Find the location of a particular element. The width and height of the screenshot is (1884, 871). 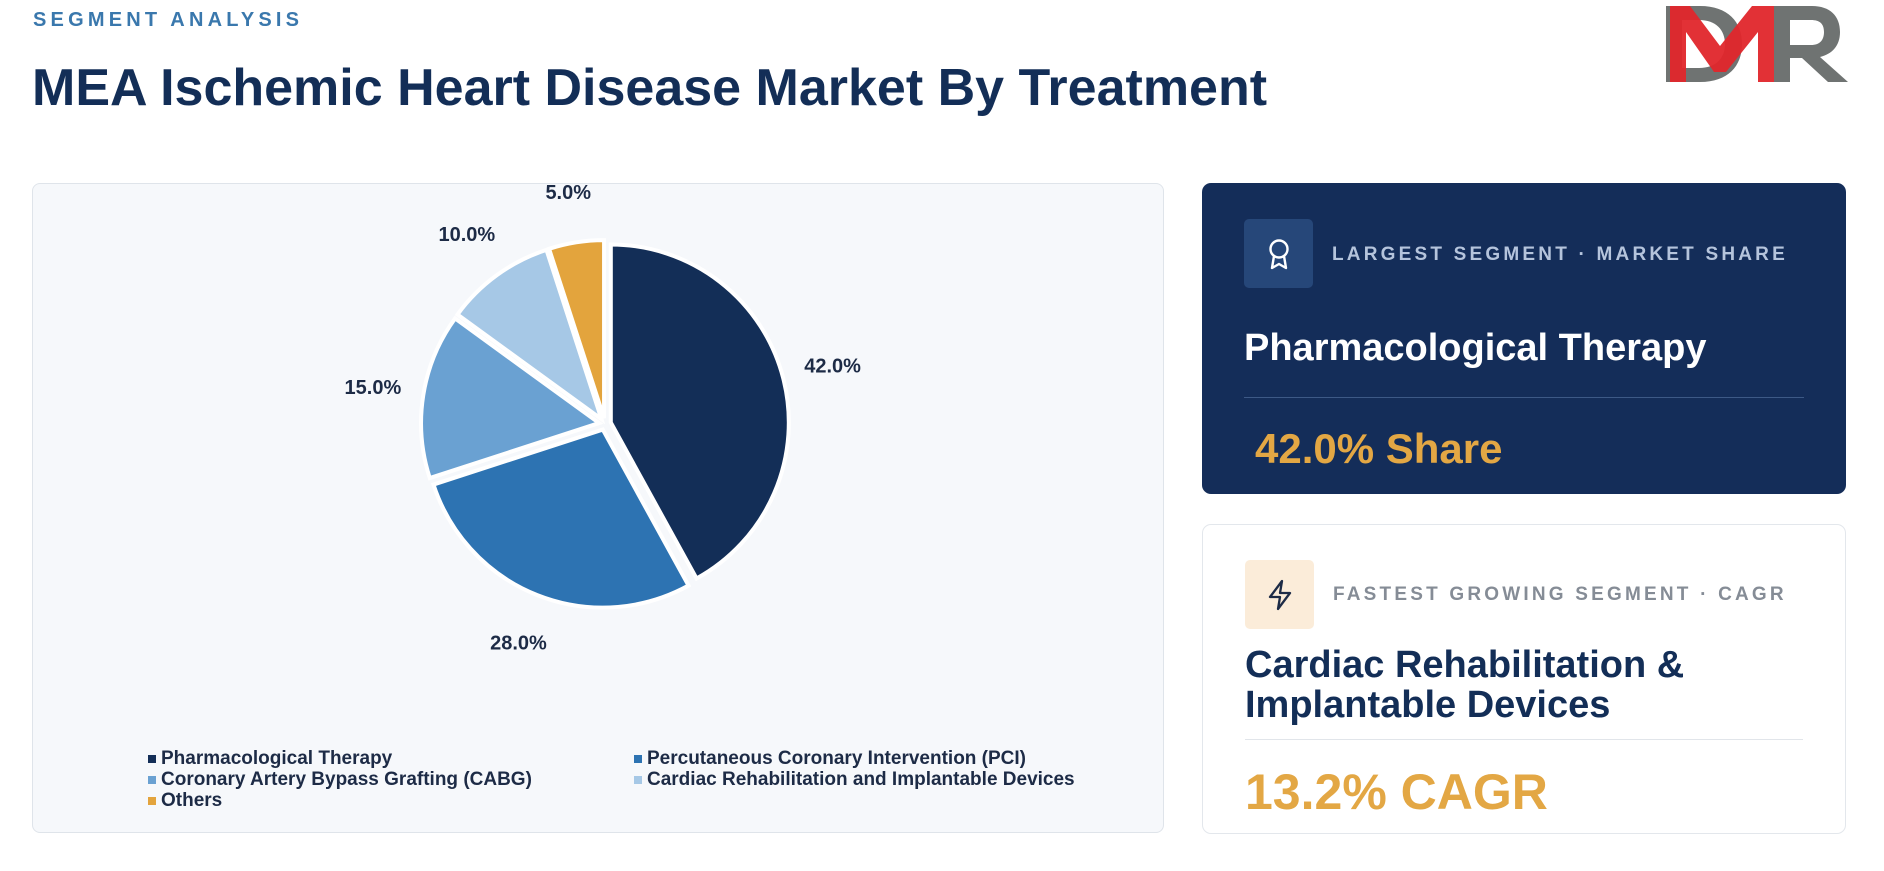

pie-slice-coronary-artery-bypass-grafting-cabg is located at coordinates (511, 398).